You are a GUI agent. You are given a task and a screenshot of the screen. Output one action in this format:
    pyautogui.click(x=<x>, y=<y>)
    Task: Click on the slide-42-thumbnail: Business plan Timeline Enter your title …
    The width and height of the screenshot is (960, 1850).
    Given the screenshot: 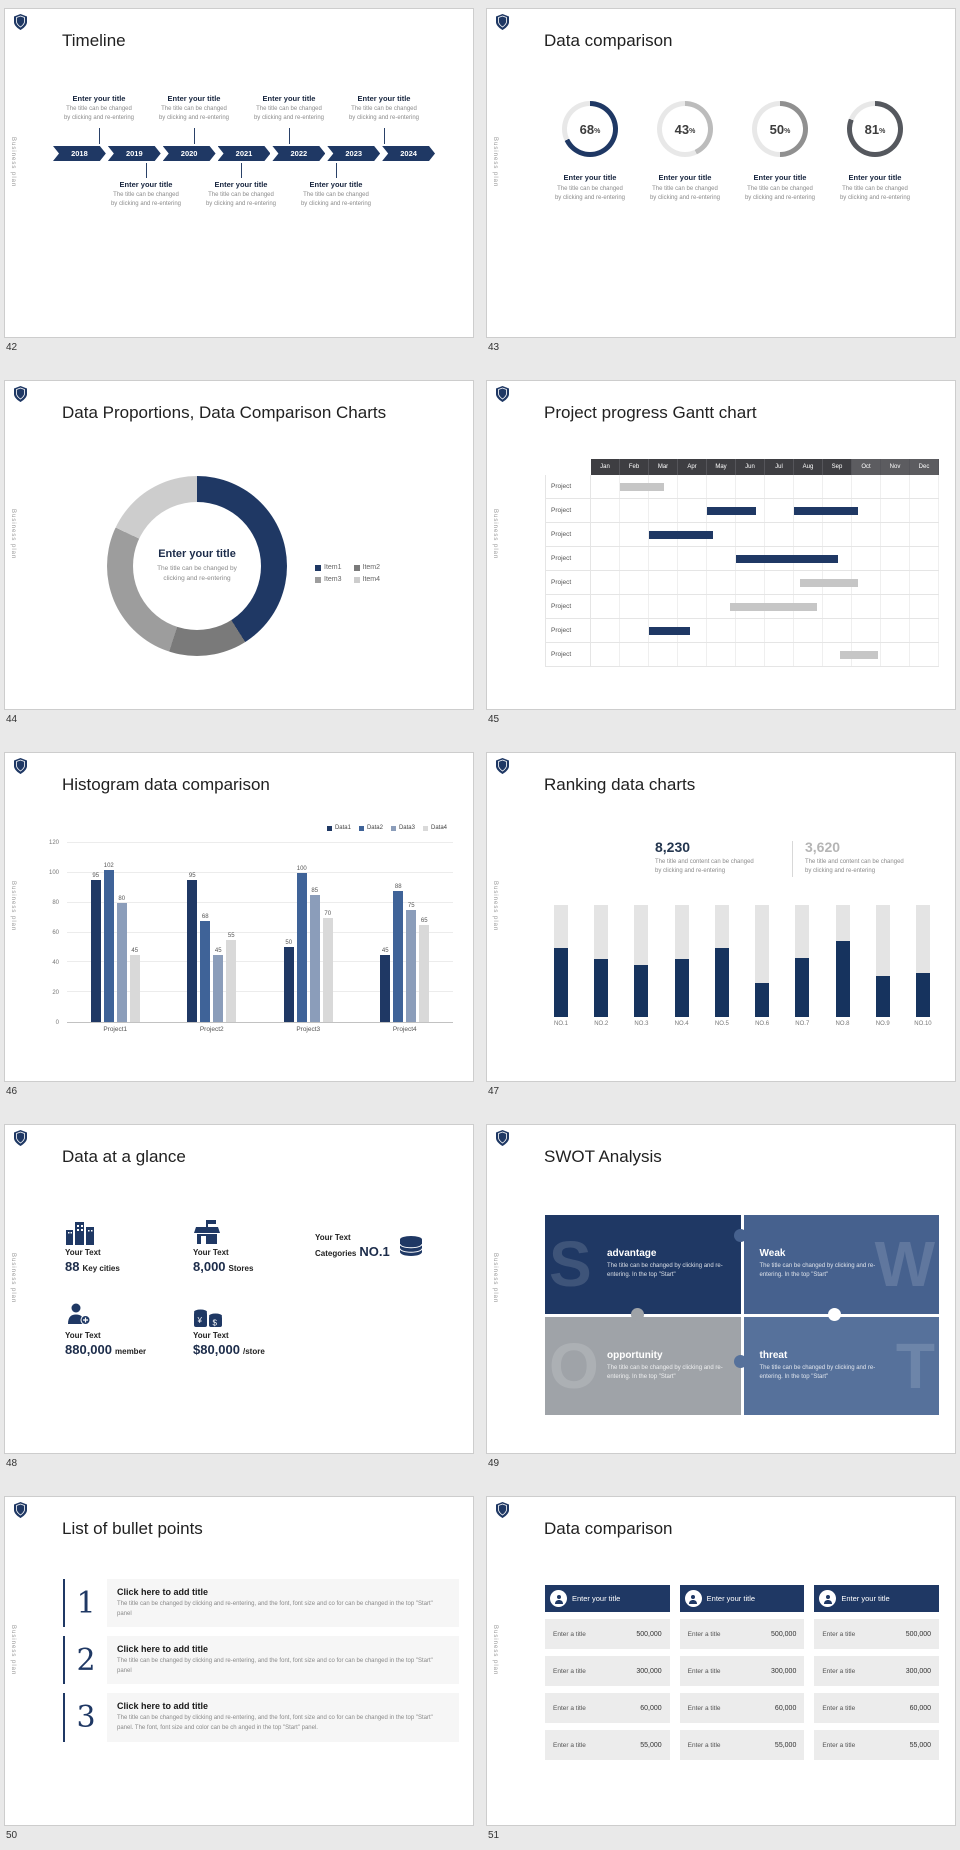 What is the action you would take?
    pyautogui.click(x=239, y=173)
    